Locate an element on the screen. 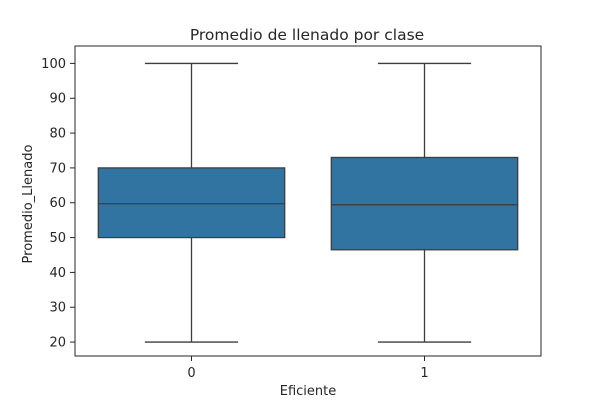 This screenshot has height=400, width=600. y-tick-label: 100 is located at coordinates (53, 64).